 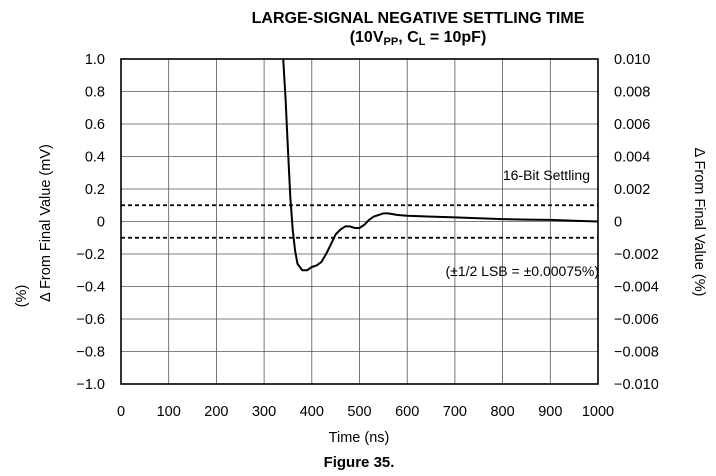 I want to click on y-left-tick-label: 0.6, so click(x=95, y=125).